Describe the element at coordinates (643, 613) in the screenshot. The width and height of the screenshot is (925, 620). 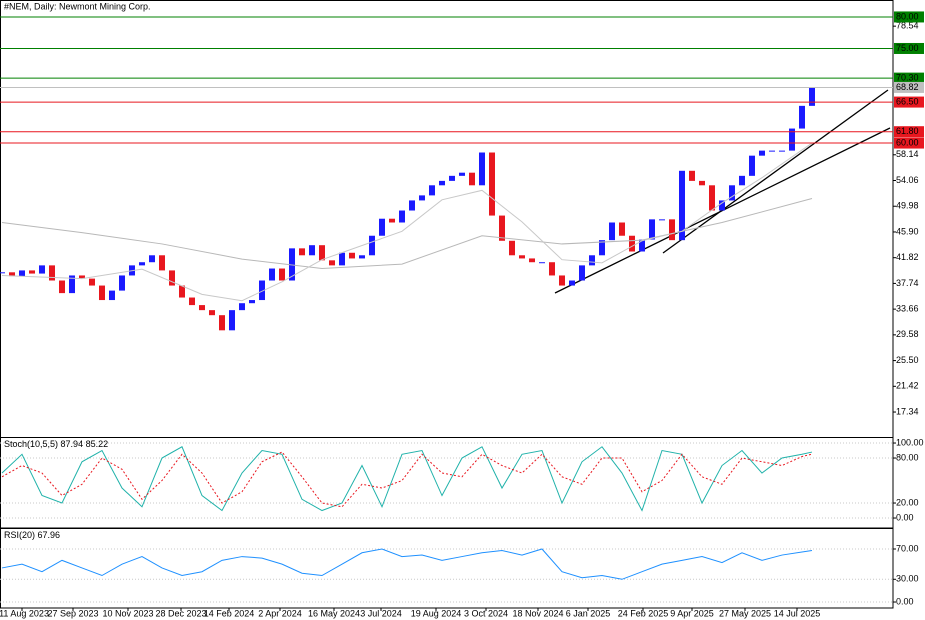
I see `x-tick-label: 24 Feb 2025` at that location.